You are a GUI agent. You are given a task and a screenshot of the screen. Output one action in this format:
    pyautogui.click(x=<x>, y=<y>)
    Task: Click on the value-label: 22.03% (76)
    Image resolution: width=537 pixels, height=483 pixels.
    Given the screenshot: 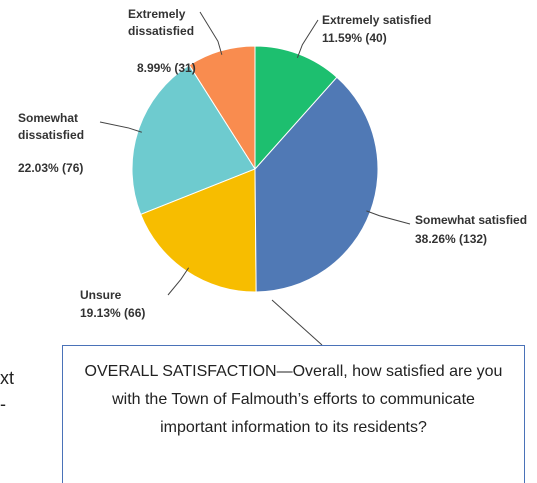 What is the action you would take?
    pyautogui.click(x=51, y=168)
    